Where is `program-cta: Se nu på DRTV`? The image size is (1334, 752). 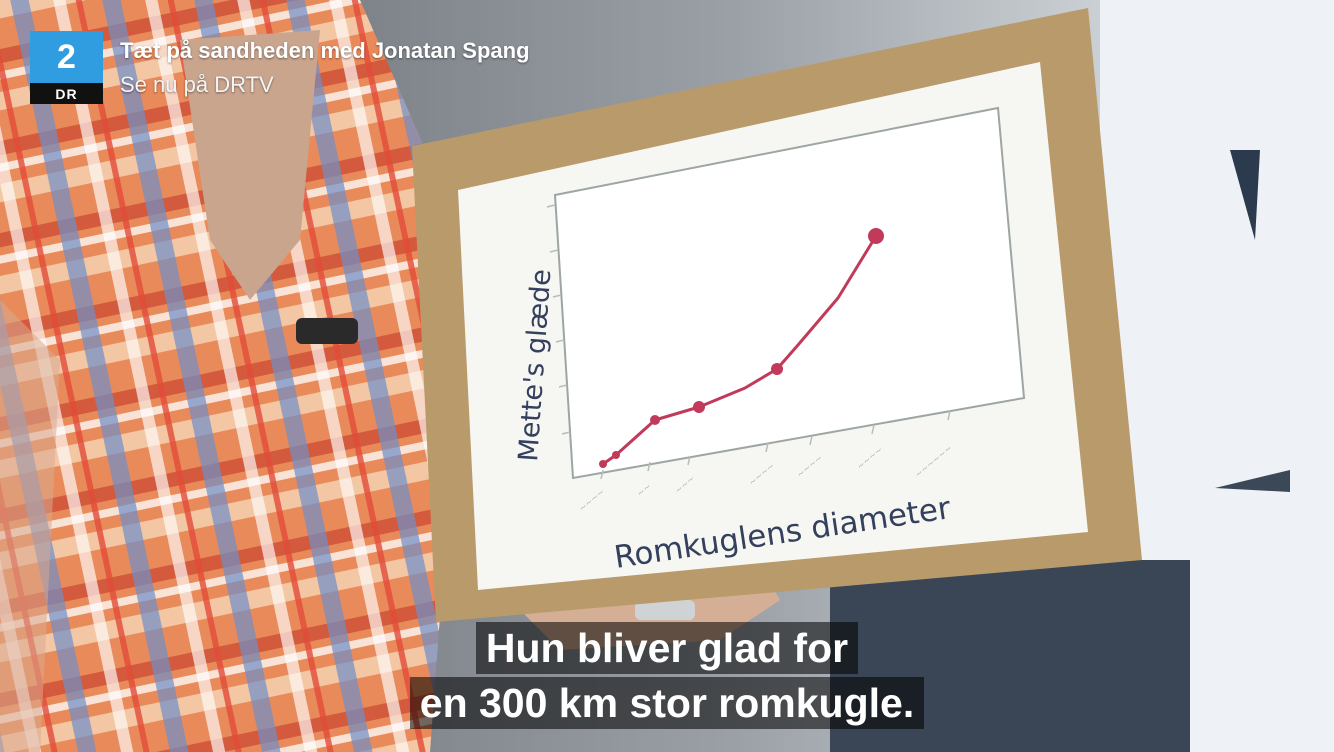
program-cta: Se nu på DRTV is located at coordinates (197, 84).